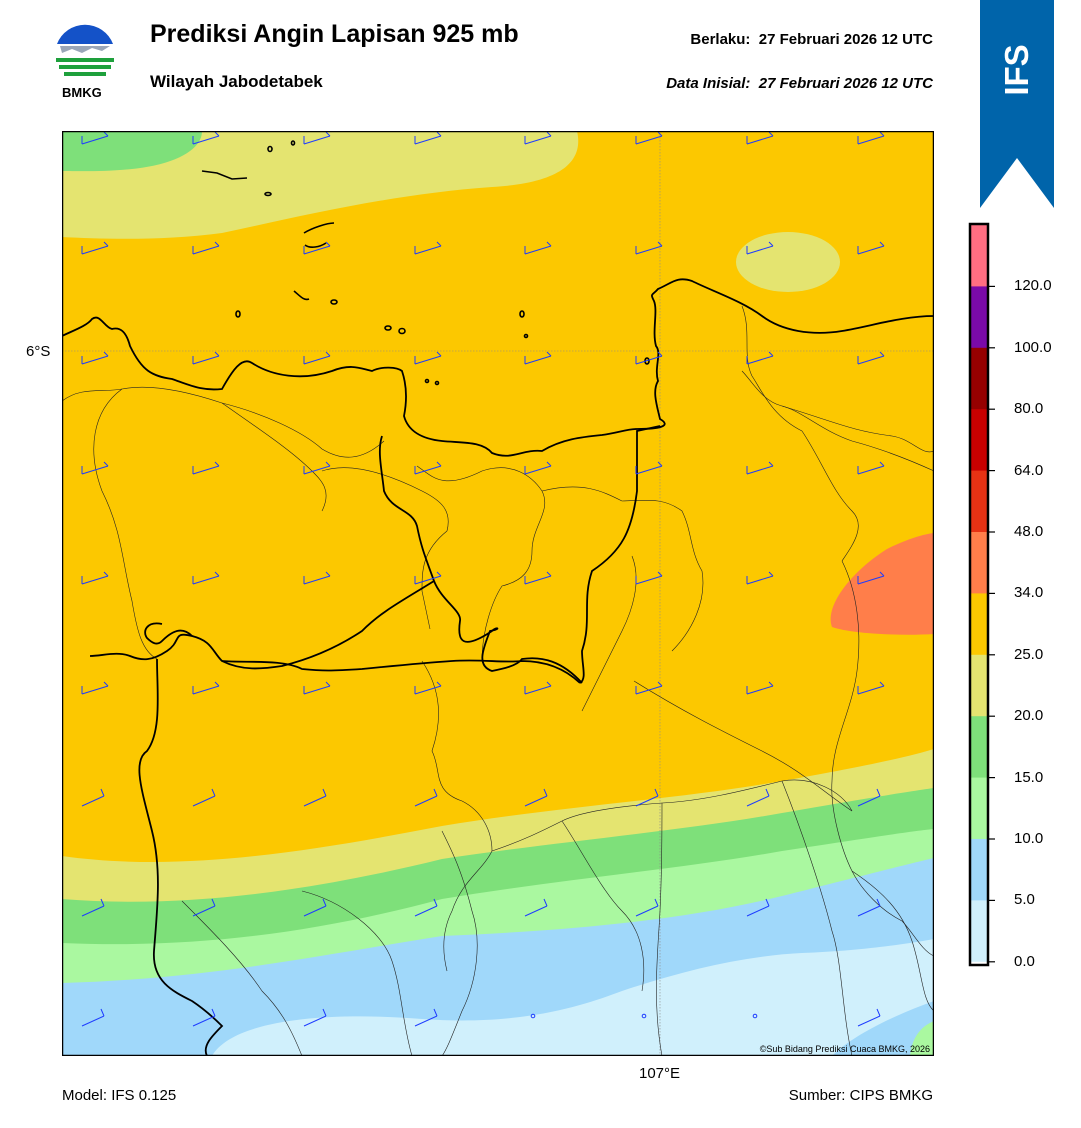  Describe the element at coordinates (1029, 409) in the screenshot. I see `colorbar-label: 80.0` at that location.